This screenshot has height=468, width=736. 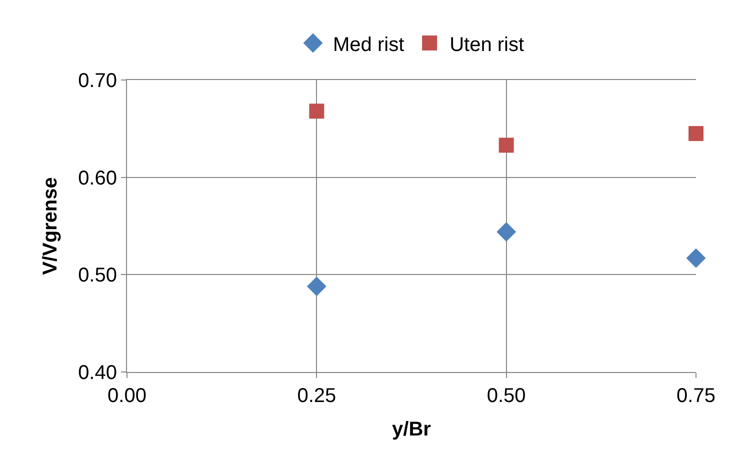 What do you see at coordinates (487, 45) in the screenshot?
I see `legend-label: Uten rist` at bounding box center [487, 45].